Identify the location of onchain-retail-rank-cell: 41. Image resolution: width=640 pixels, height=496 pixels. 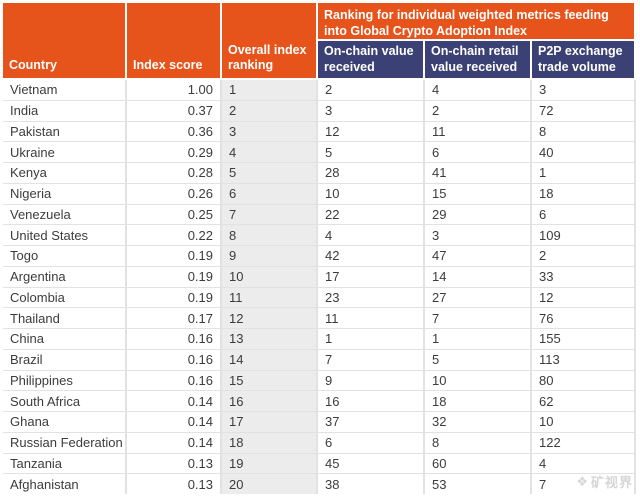
(477, 173).